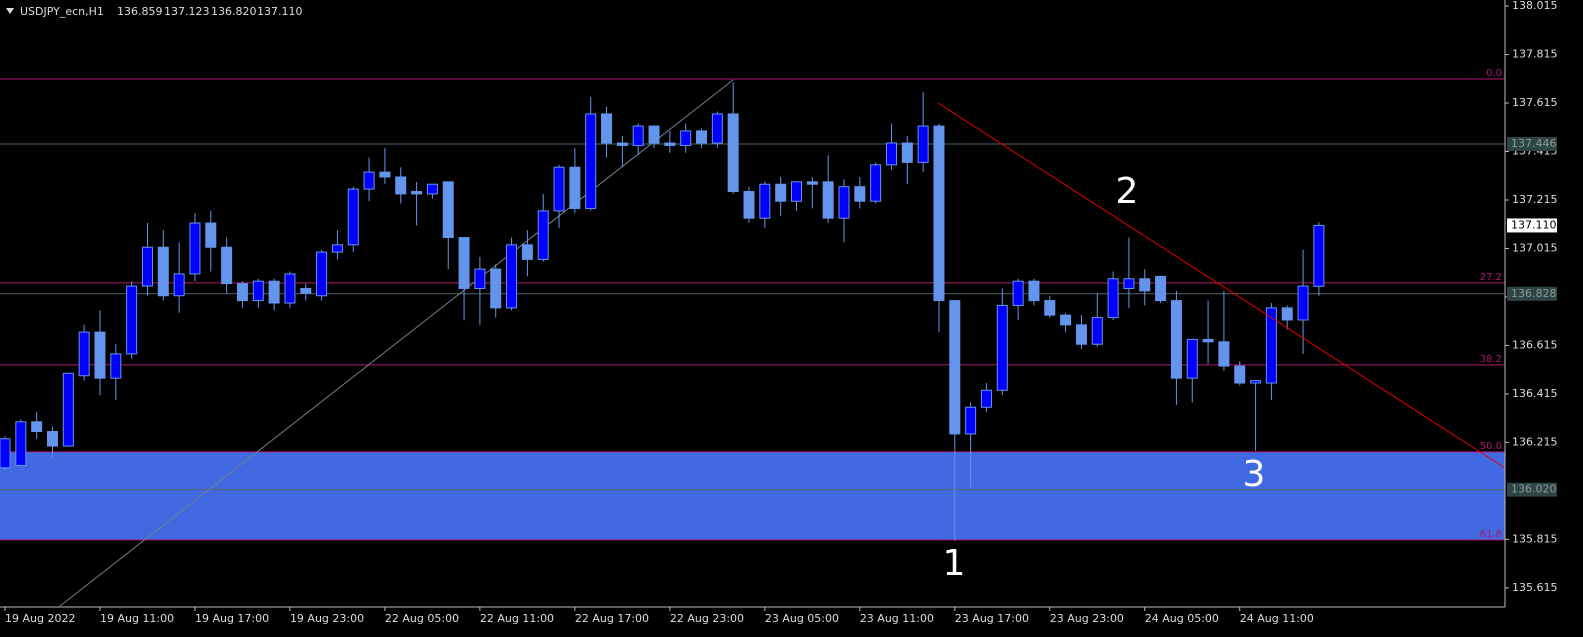 The width and height of the screenshot is (1583, 637). Describe the element at coordinates (1491, 446) in the screenshot. I see `fib-label: 50.0` at that location.